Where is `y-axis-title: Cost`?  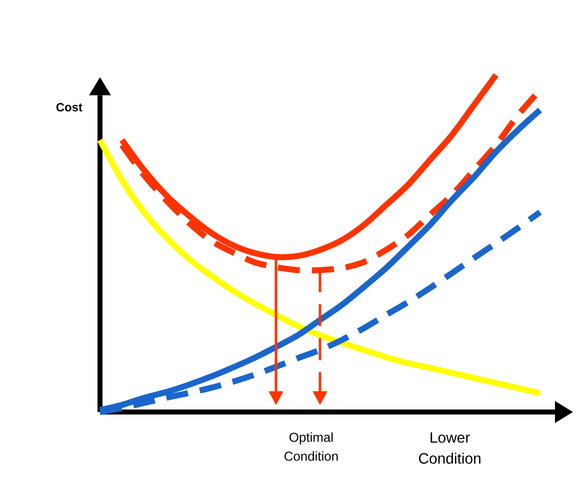
y-axis-title: Cost is located at coordinates (69, 107).